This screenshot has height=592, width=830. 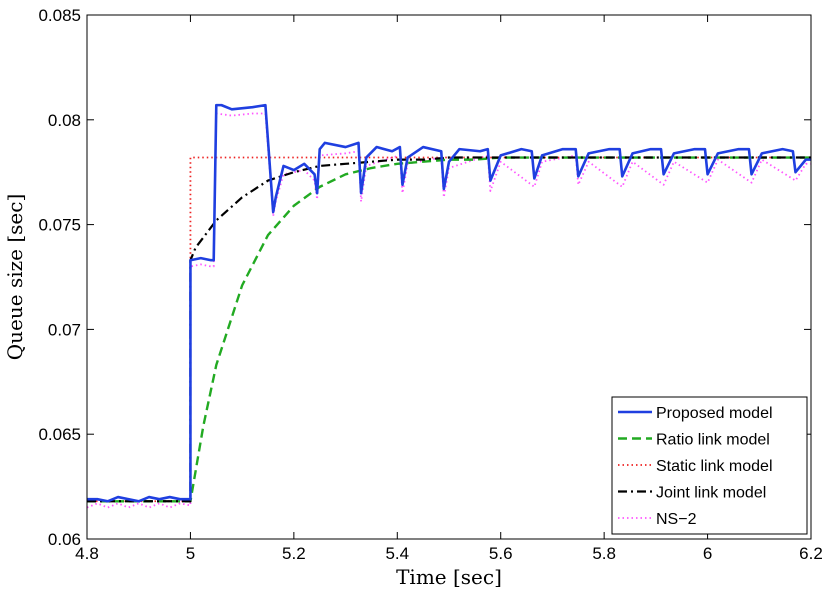 What do you see at coordinates (811, 553) in the screenshot?
I see `x-tick-label: 6.2` at bounding box center [811, 553].